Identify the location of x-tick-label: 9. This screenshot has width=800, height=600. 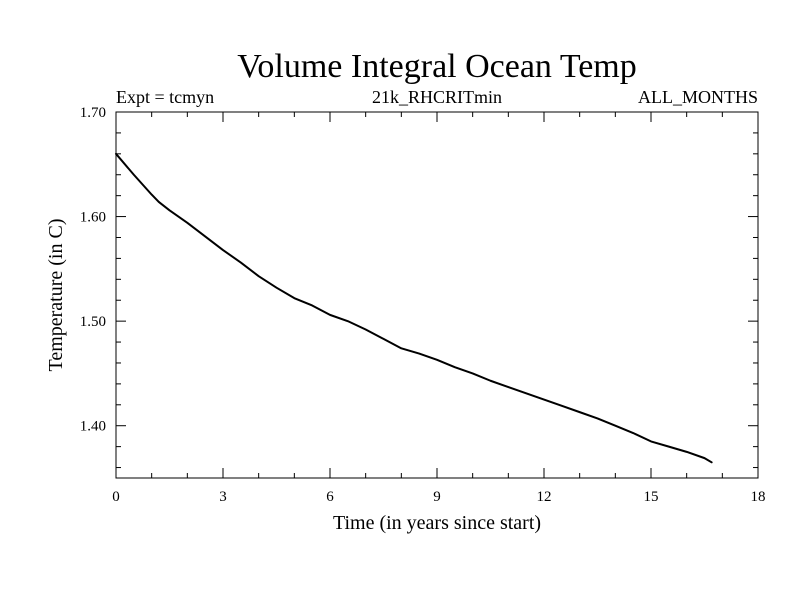
(437, 497).